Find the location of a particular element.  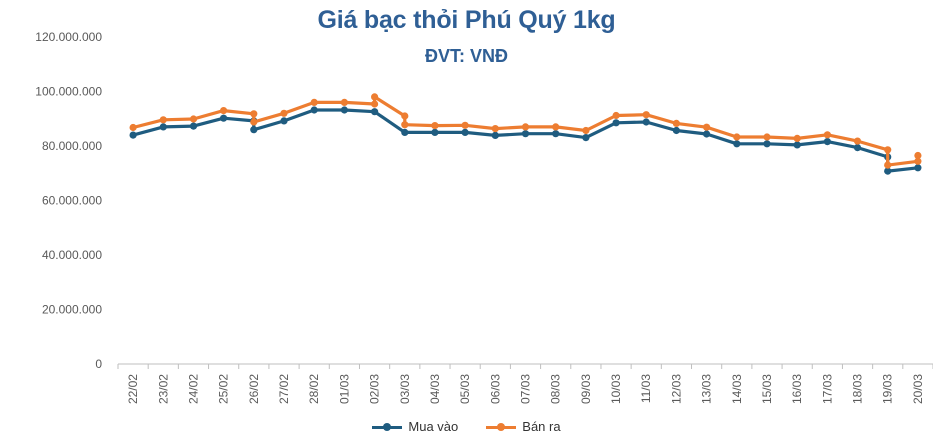

x-tick-label: 20/03 is located at coordinates (918, 389).